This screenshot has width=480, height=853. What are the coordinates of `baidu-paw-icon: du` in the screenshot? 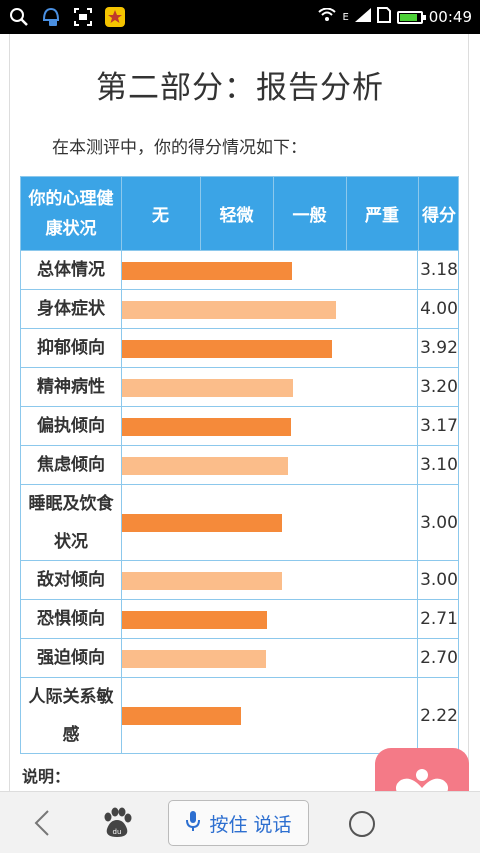 It's located at (117, 823).